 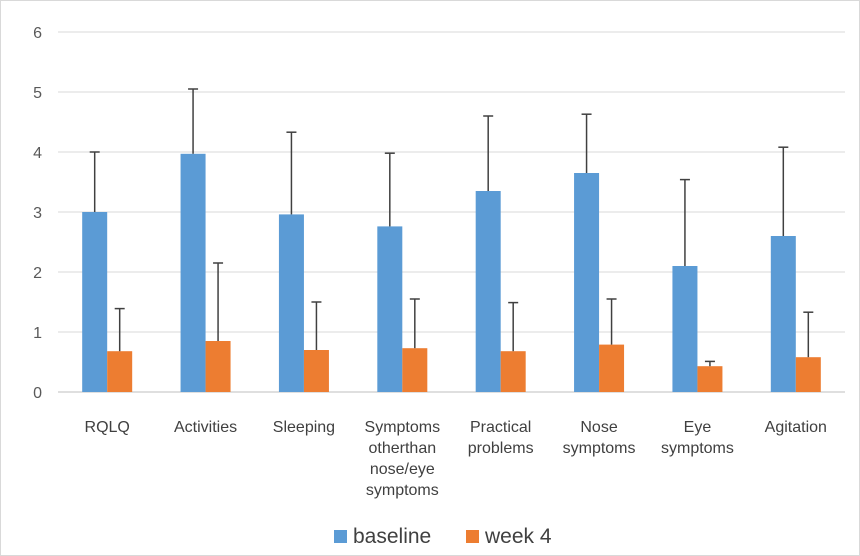 What do you see at coordinates (392, 536) in the screenshot?
I see `legend-label-baseline: baseline` at bounding box center [392, 536].